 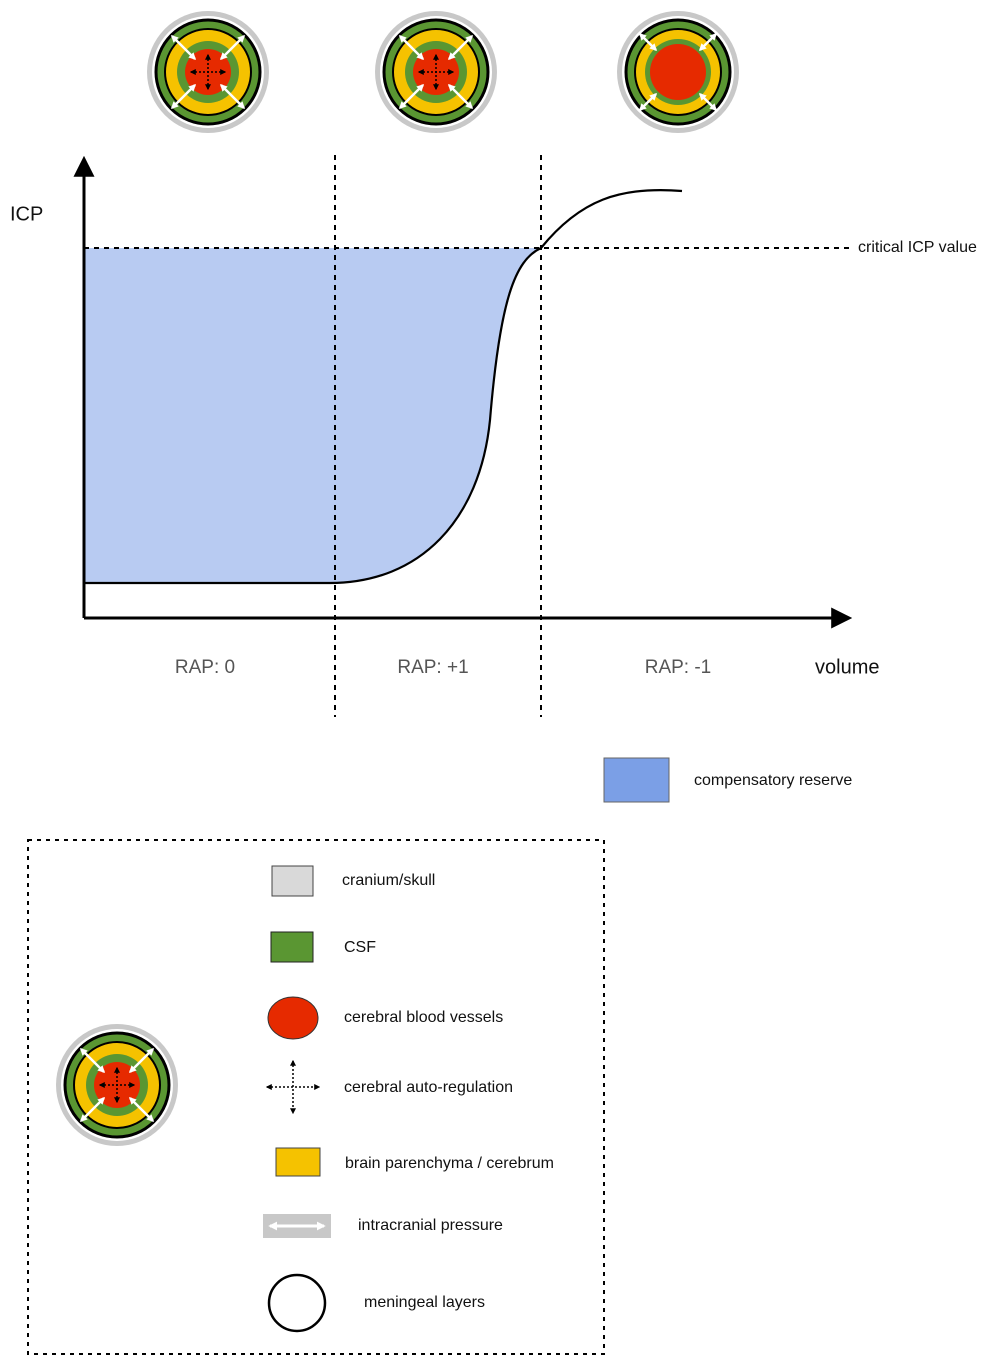 I want to click on x-axis-label: volume, so click(x=847, y=667).